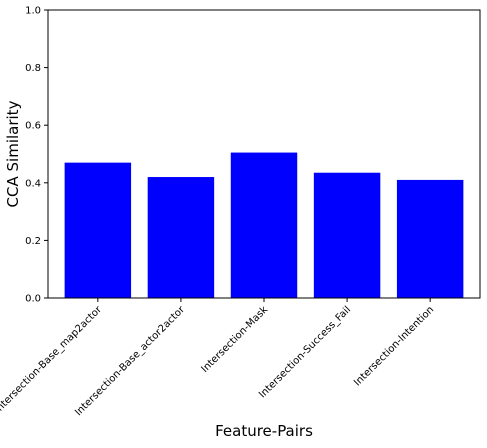  I want to click on y-tick-label: 0.8, so click(33, 68).